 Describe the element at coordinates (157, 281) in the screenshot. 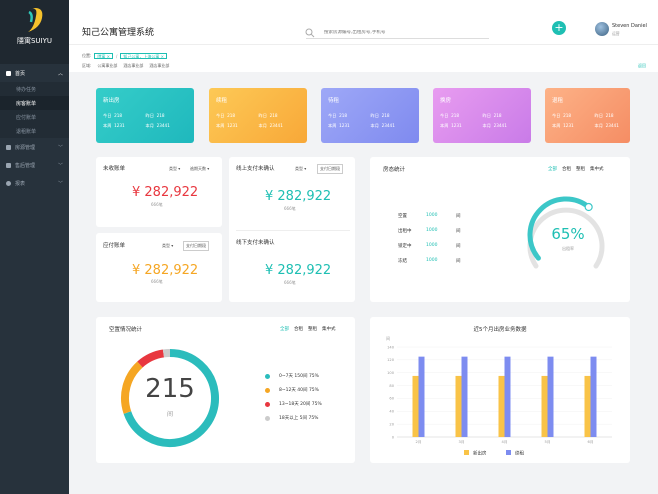

I see `payable-count: 666笔` at that location.